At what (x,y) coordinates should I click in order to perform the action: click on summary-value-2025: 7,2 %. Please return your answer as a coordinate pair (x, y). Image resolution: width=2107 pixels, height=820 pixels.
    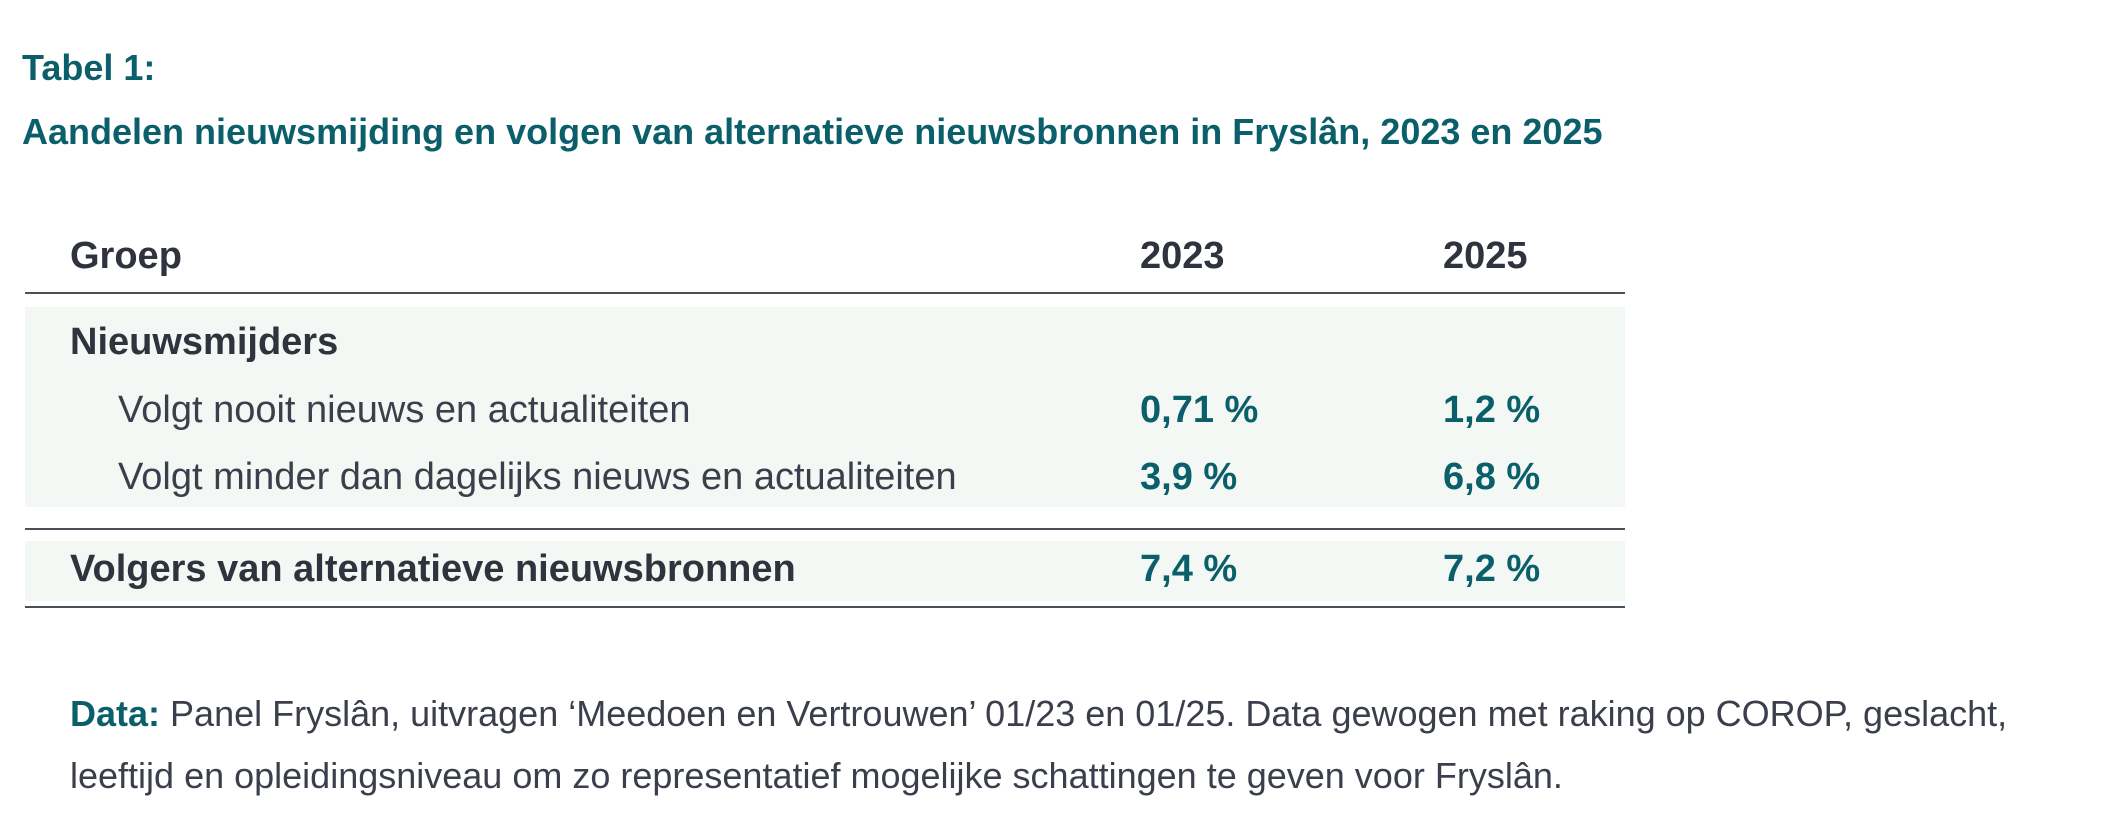
    Looking at the image, I should click on (1492, 569).